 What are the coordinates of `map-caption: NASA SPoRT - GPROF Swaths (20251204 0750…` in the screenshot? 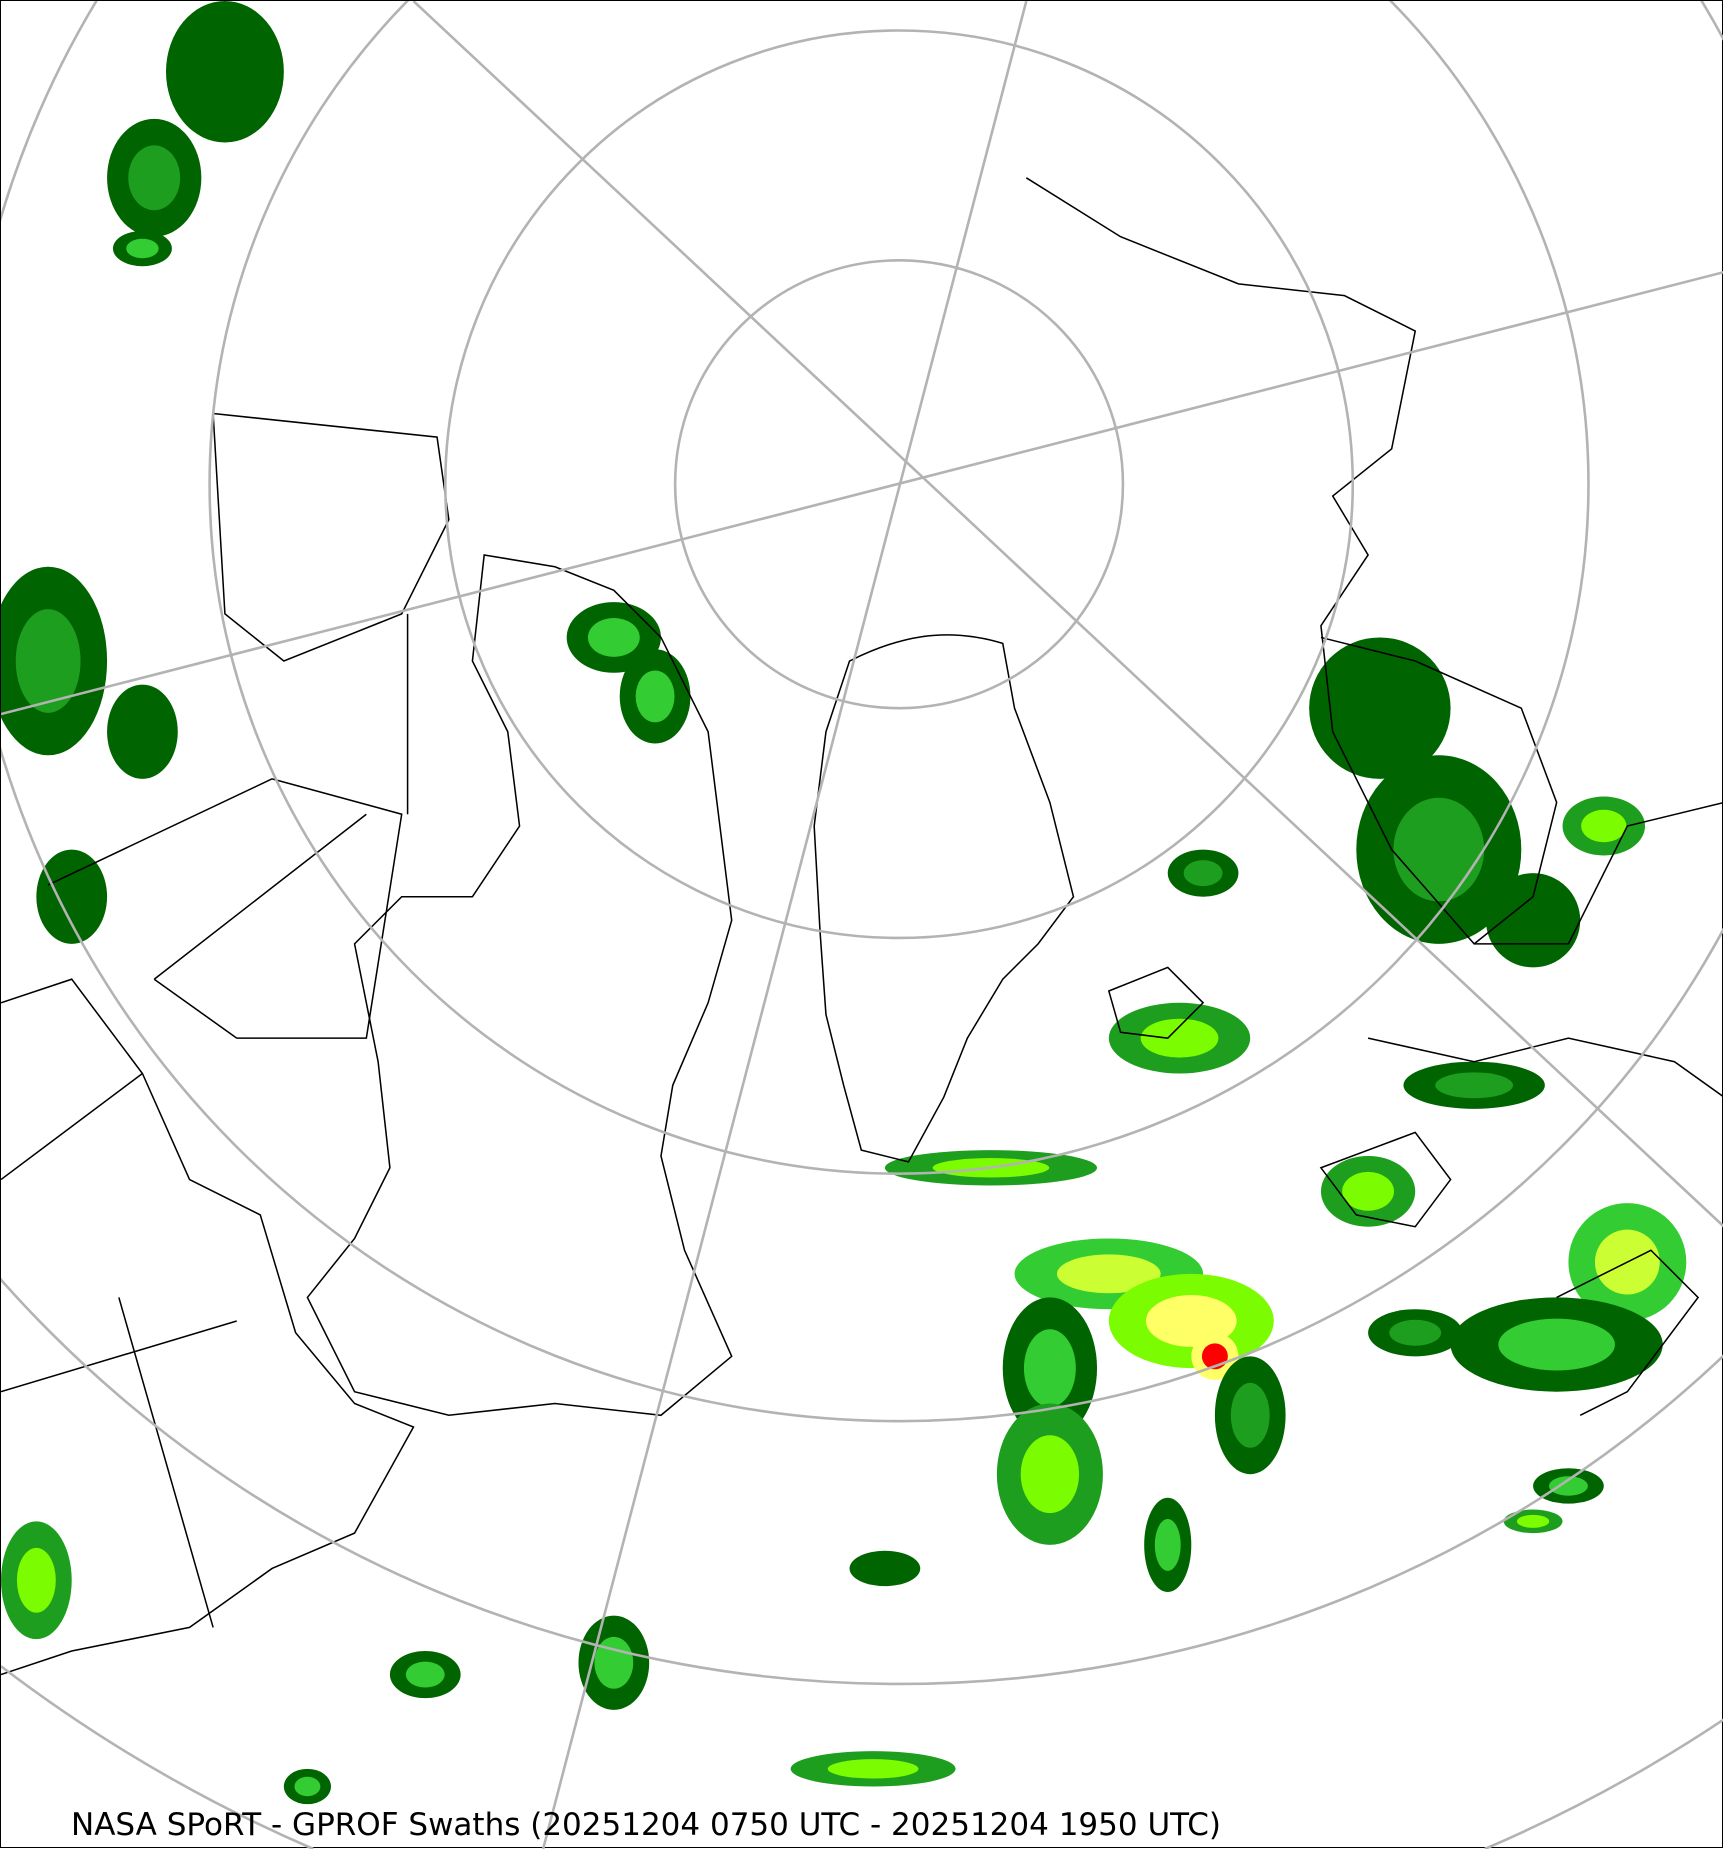 It's located at (646, 1825).